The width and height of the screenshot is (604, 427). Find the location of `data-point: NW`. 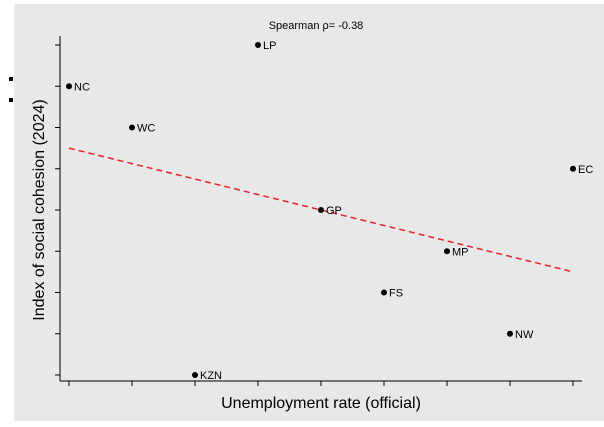

data-point: NW is located at coordinates (520, 335).